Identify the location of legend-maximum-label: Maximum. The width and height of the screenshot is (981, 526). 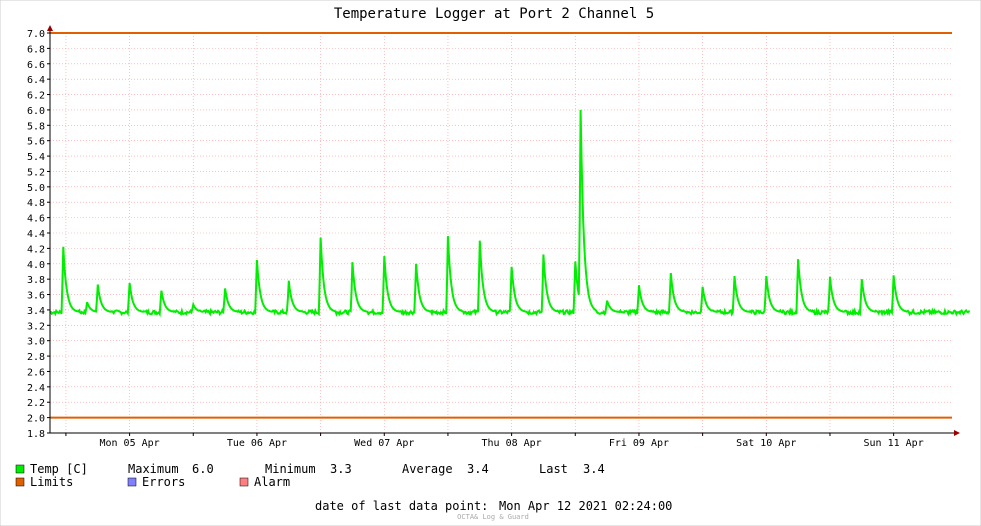
(153, 469).